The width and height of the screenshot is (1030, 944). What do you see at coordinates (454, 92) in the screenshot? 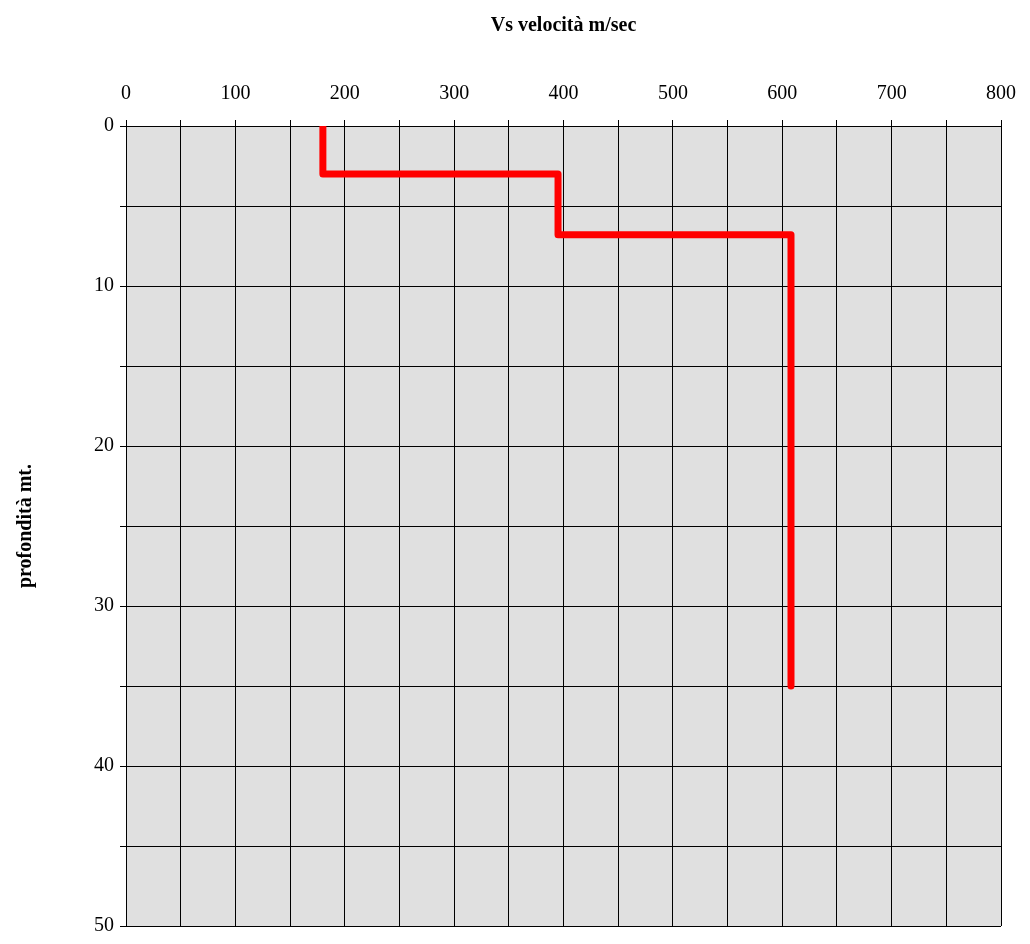
I see `x-tick-label: 300` at bounding box center [454, 92].